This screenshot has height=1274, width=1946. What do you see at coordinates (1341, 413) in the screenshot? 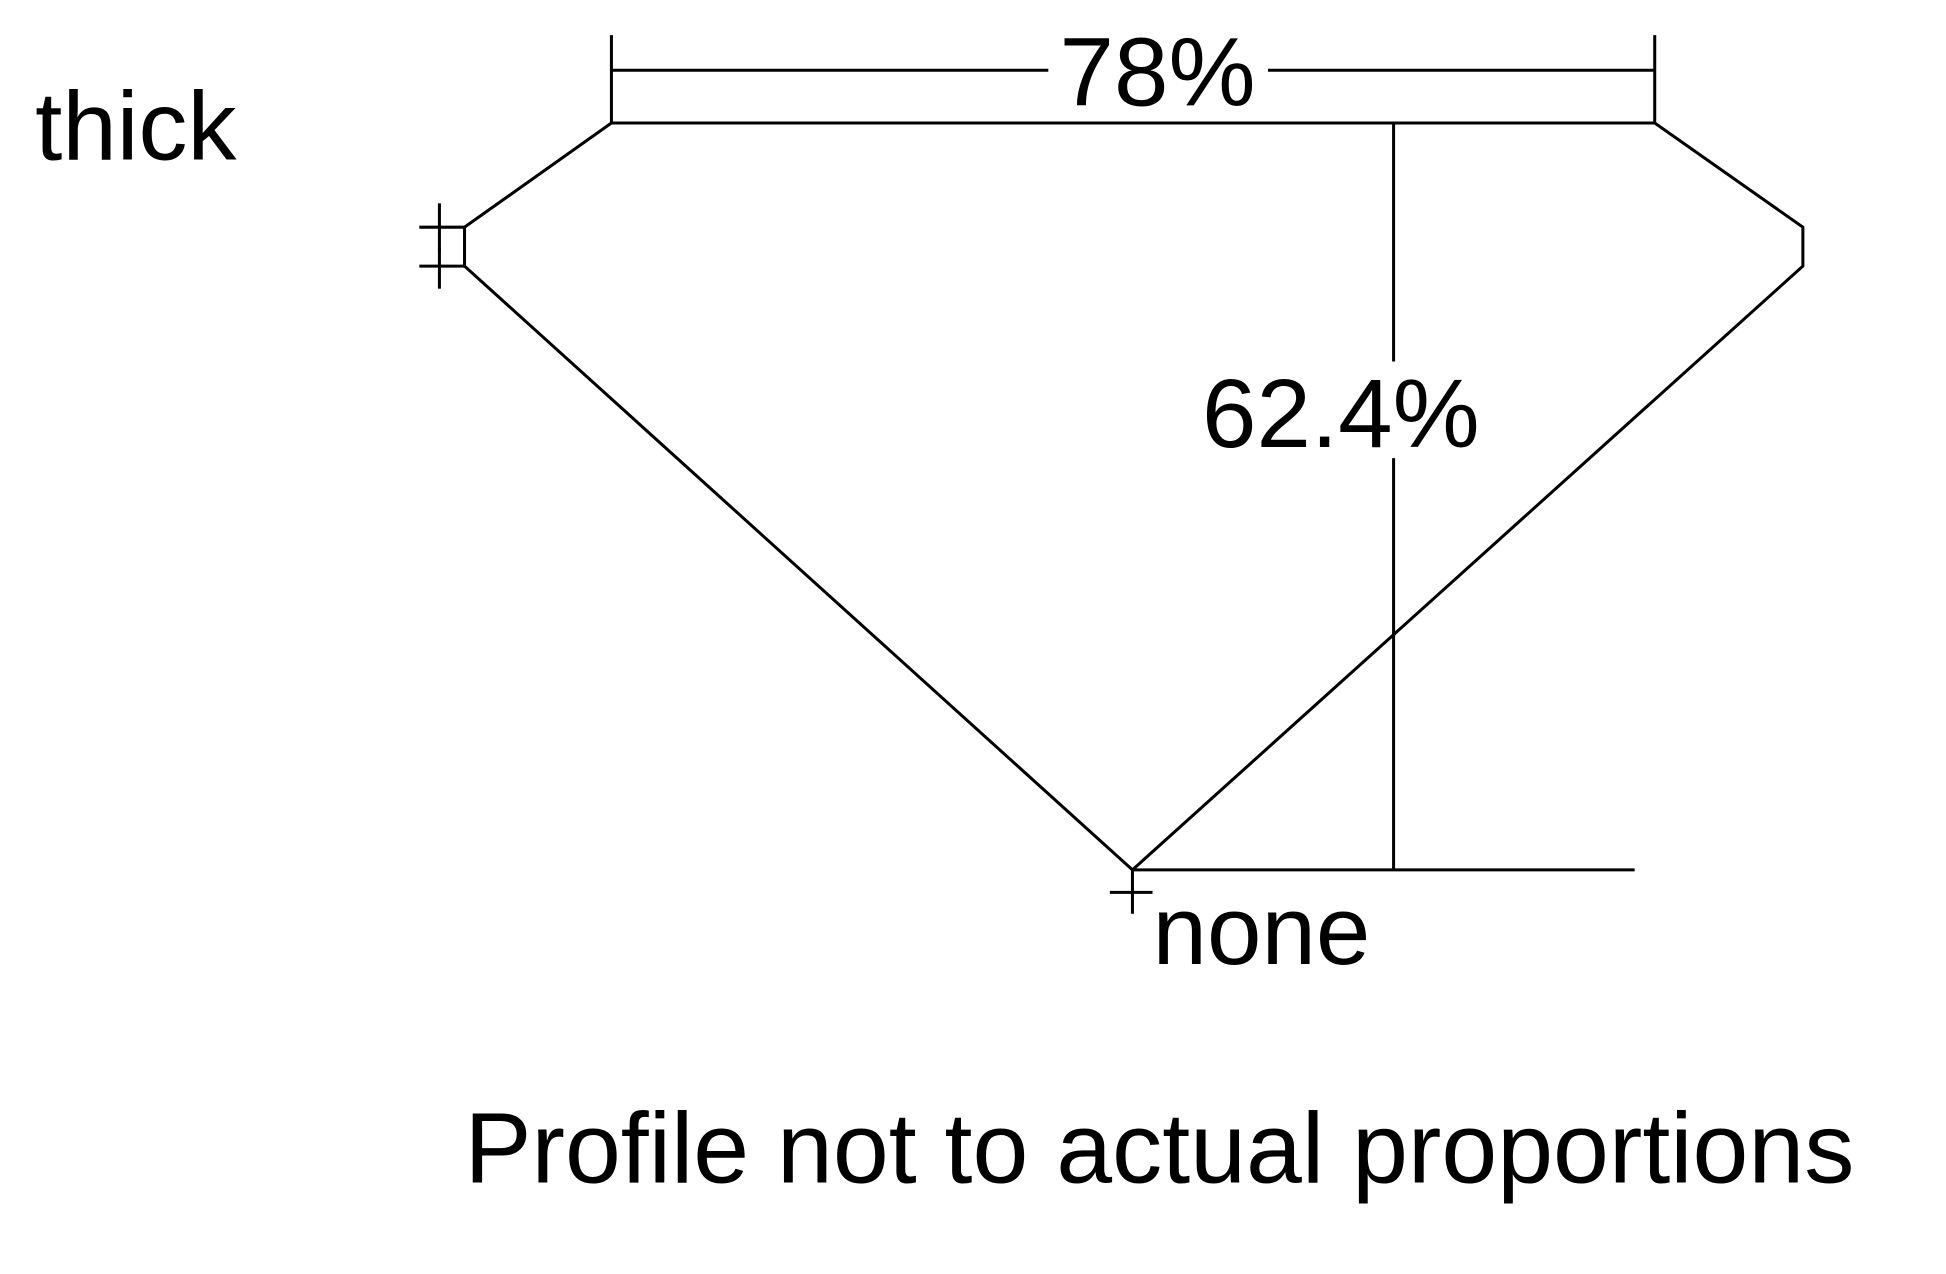
I see `total-depth-label: 62.4%` at bounding box center [1341, 413].